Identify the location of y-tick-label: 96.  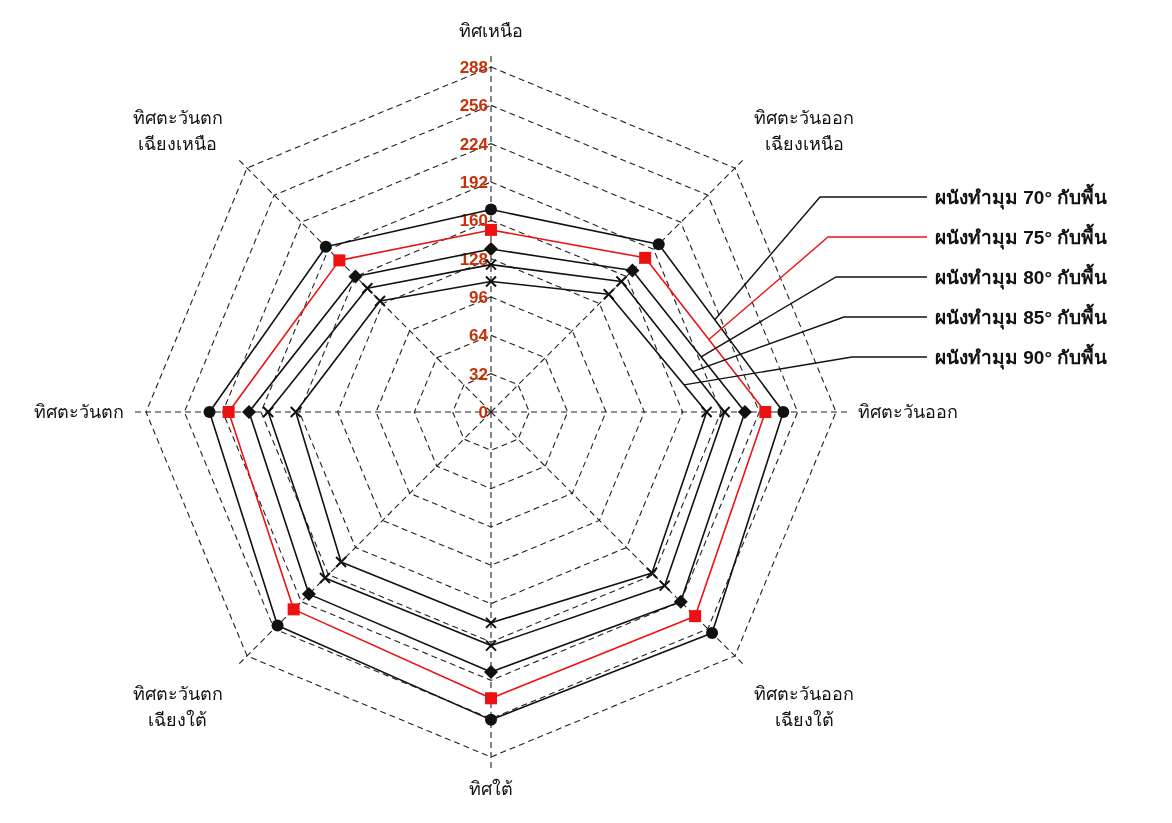
(478, 297).